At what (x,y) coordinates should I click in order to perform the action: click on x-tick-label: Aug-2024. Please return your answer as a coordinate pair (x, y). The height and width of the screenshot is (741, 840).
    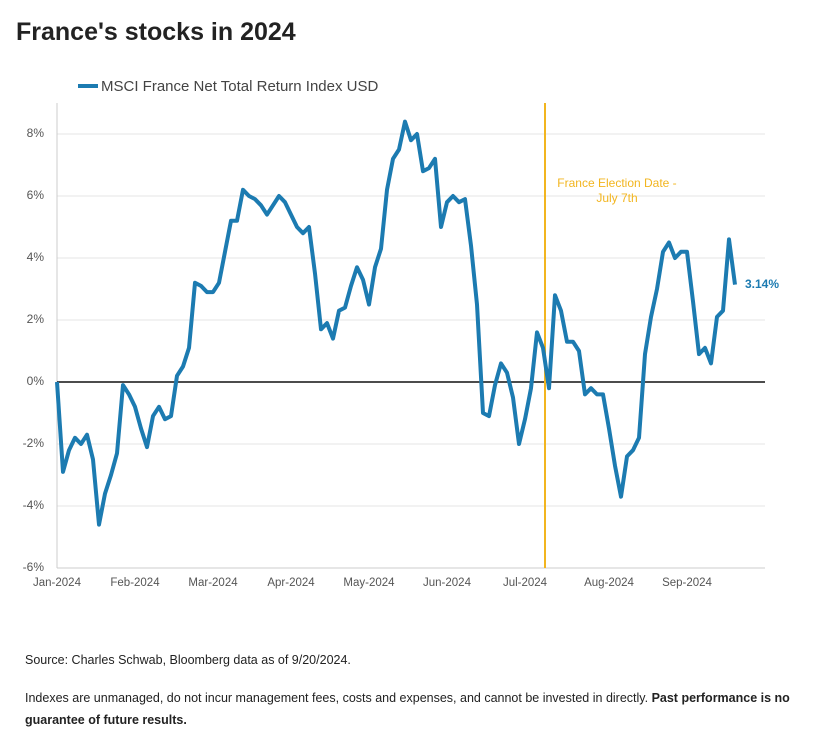
    Looking at the image, I should click on (609, 583).